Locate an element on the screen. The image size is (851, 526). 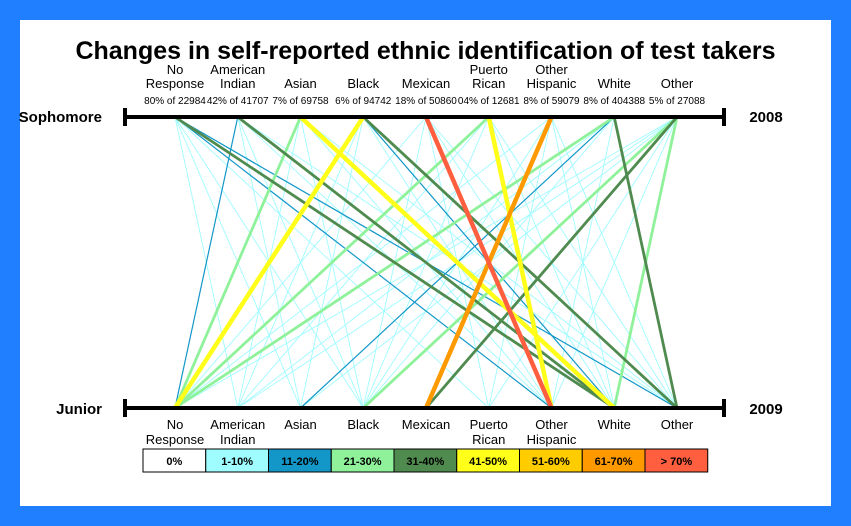
legend-swatch is located at coordinates (676, 460).